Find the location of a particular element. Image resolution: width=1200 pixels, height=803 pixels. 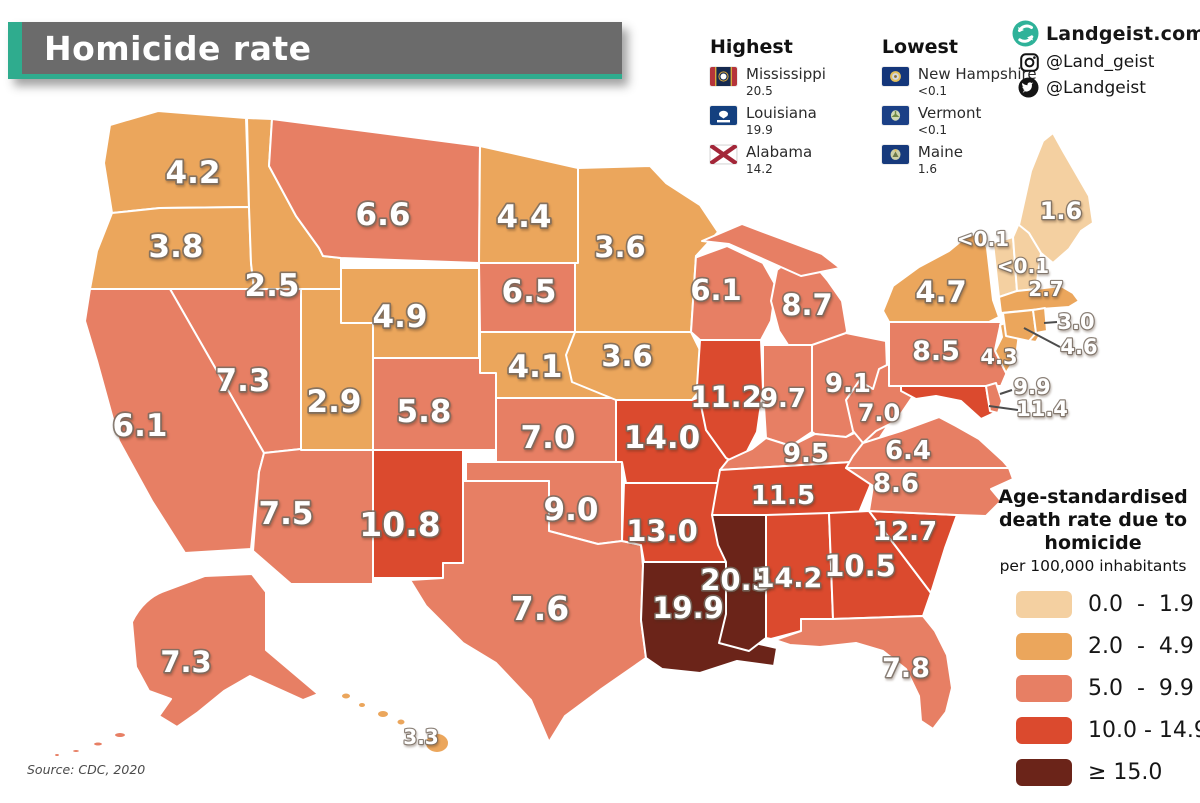

state-tx is located at coordinates (528, 611).